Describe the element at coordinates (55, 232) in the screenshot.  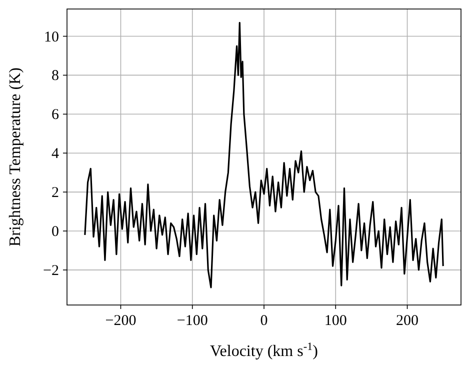
I see `y-tick-label: 0` at that location.